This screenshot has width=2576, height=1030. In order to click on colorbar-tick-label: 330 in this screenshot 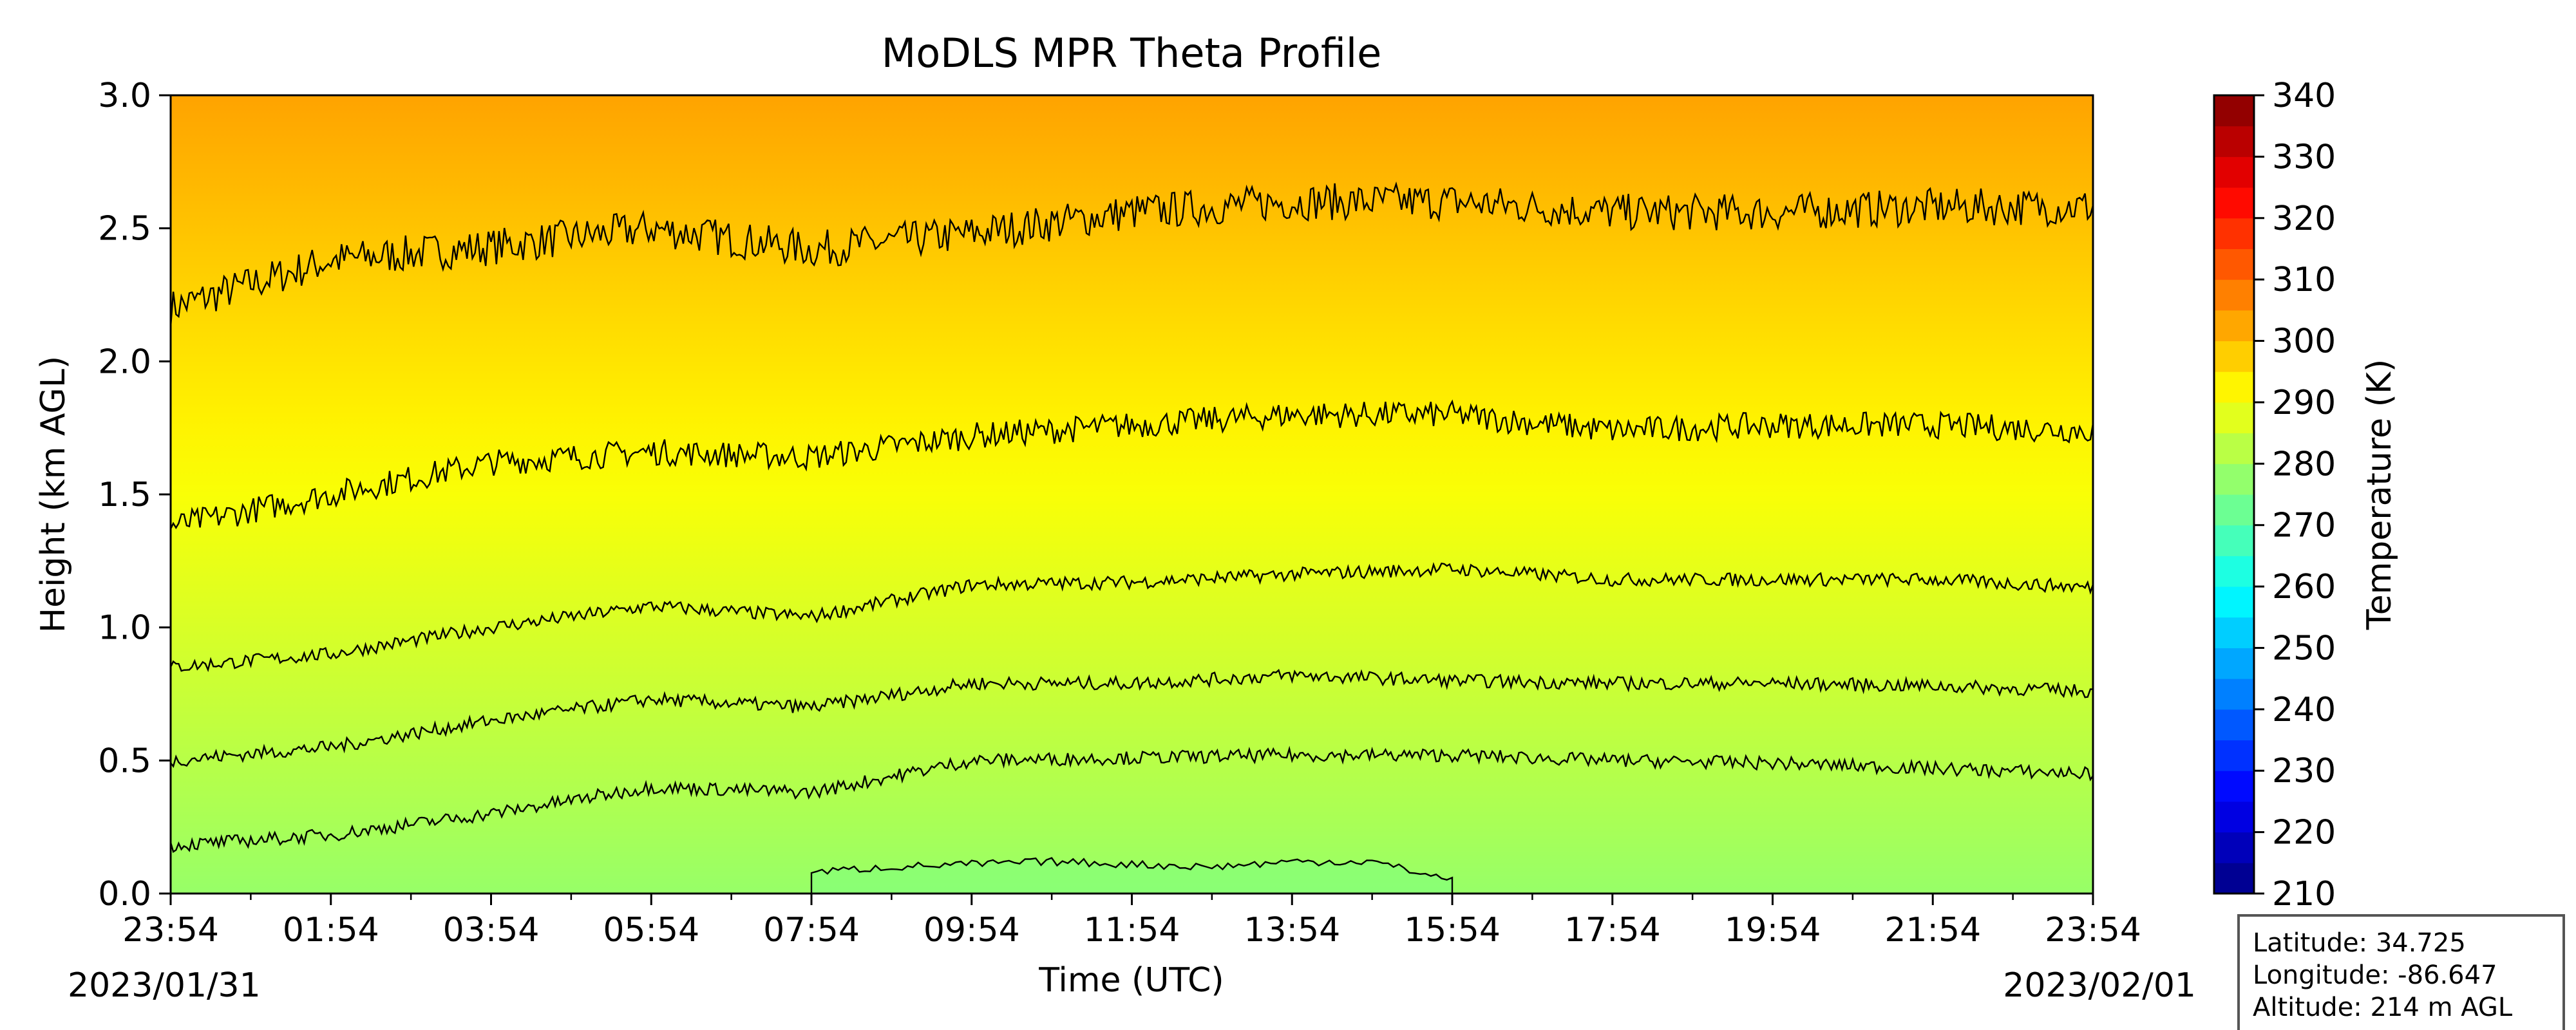, I will do `click(2304, 157)`.